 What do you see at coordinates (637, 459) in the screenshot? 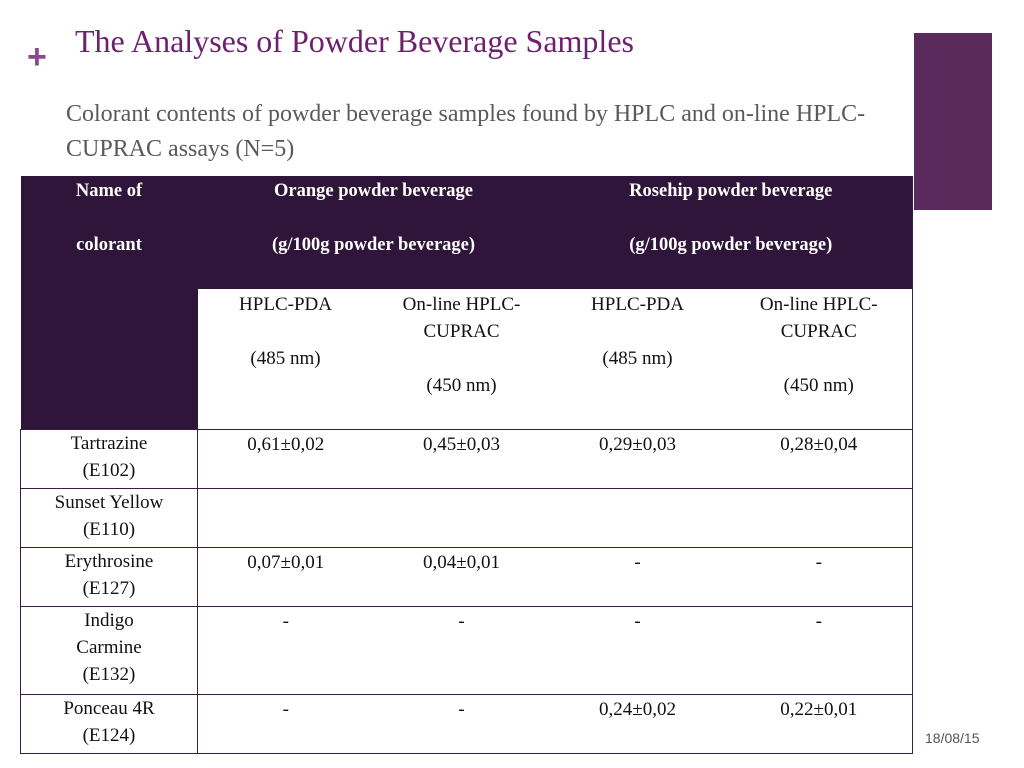
I see `value-cell: 0,29±0,03` at bounding box center [637, 459].